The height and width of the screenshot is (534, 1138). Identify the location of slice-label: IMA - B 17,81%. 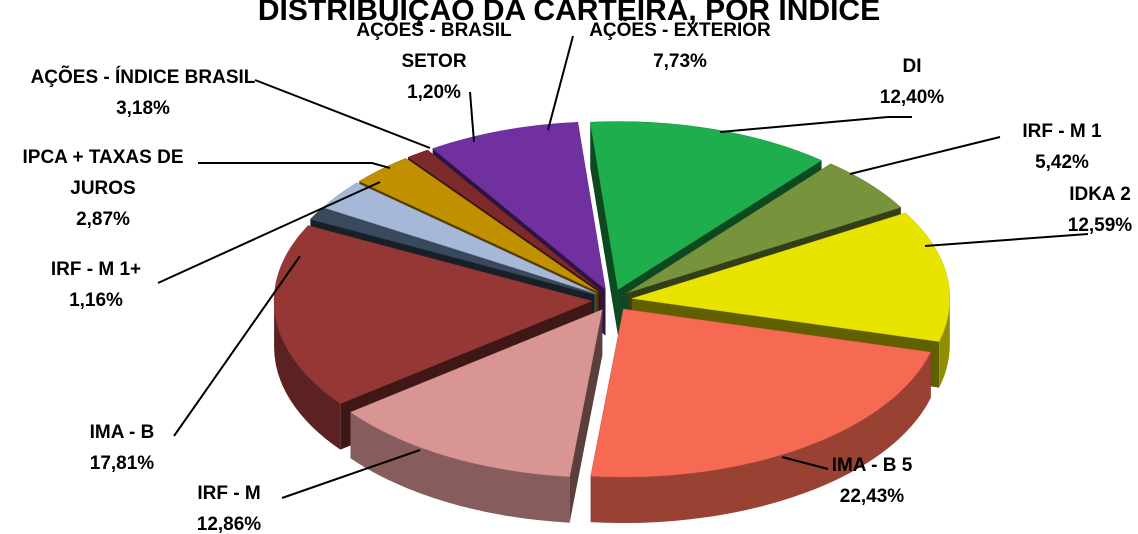
(122, 448).